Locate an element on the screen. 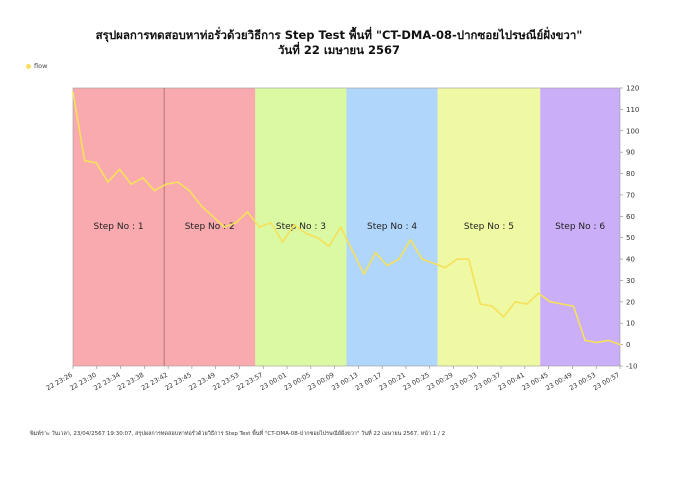  step-label-4: Step No : 4 is located at coordinates (392, 227).